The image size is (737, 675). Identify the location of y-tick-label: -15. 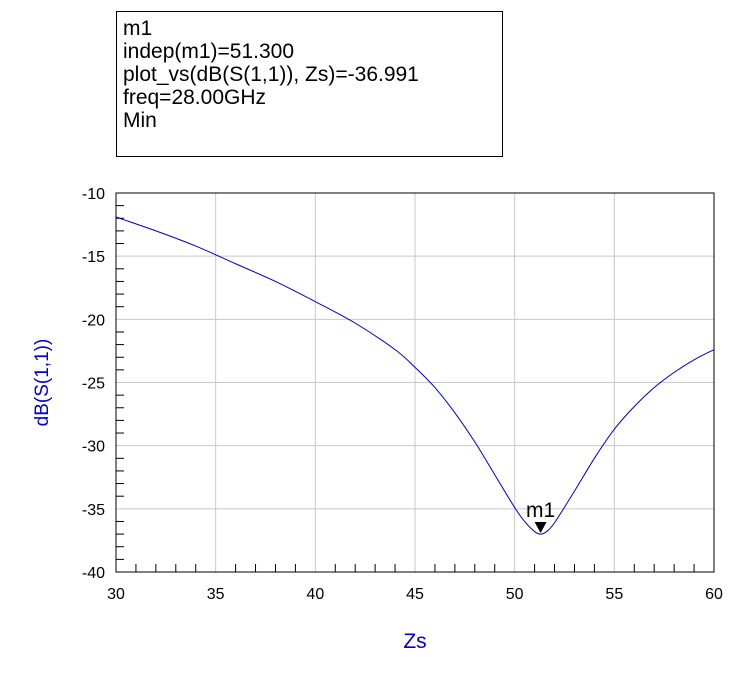
(93, 257).